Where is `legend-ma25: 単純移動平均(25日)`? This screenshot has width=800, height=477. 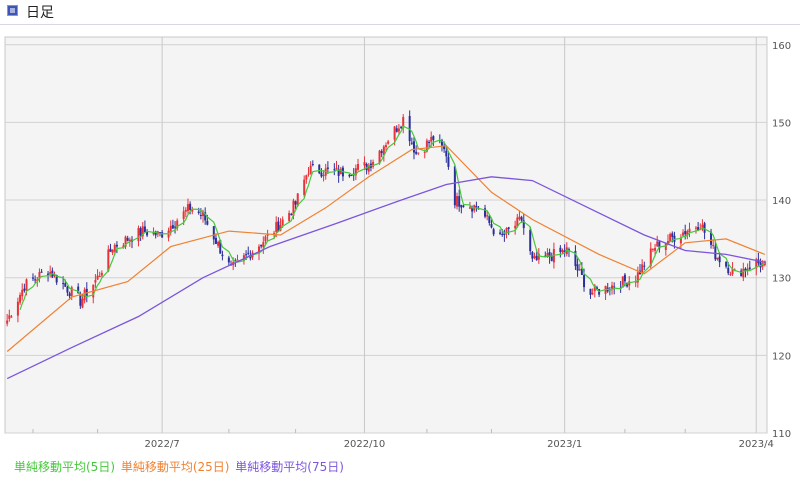 legend-ma25: 単純移動平均(25日) is located at coordinates (175, 467).